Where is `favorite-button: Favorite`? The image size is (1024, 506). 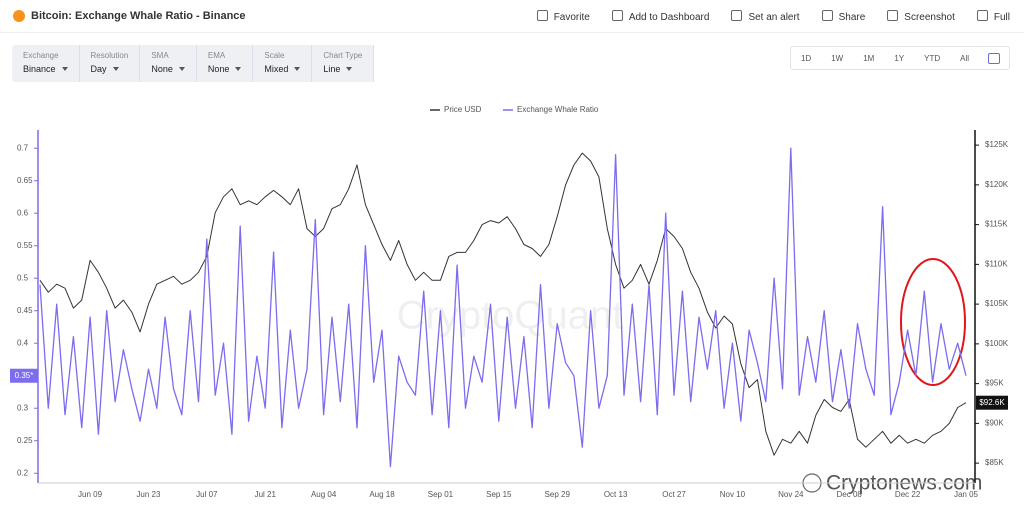
favorite-button: Favorite is located at coordinates (563, 16).